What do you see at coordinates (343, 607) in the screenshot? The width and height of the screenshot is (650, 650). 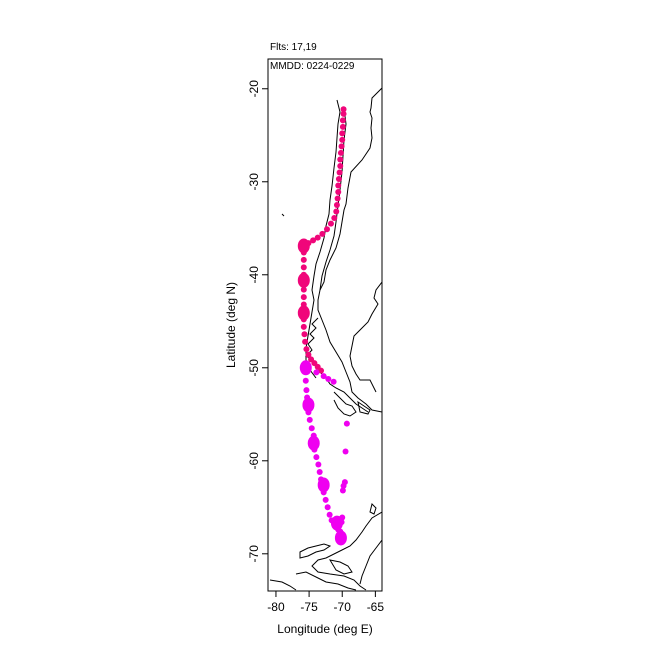 I see `x-tick-label: -70` at bounding box center [343, 607].